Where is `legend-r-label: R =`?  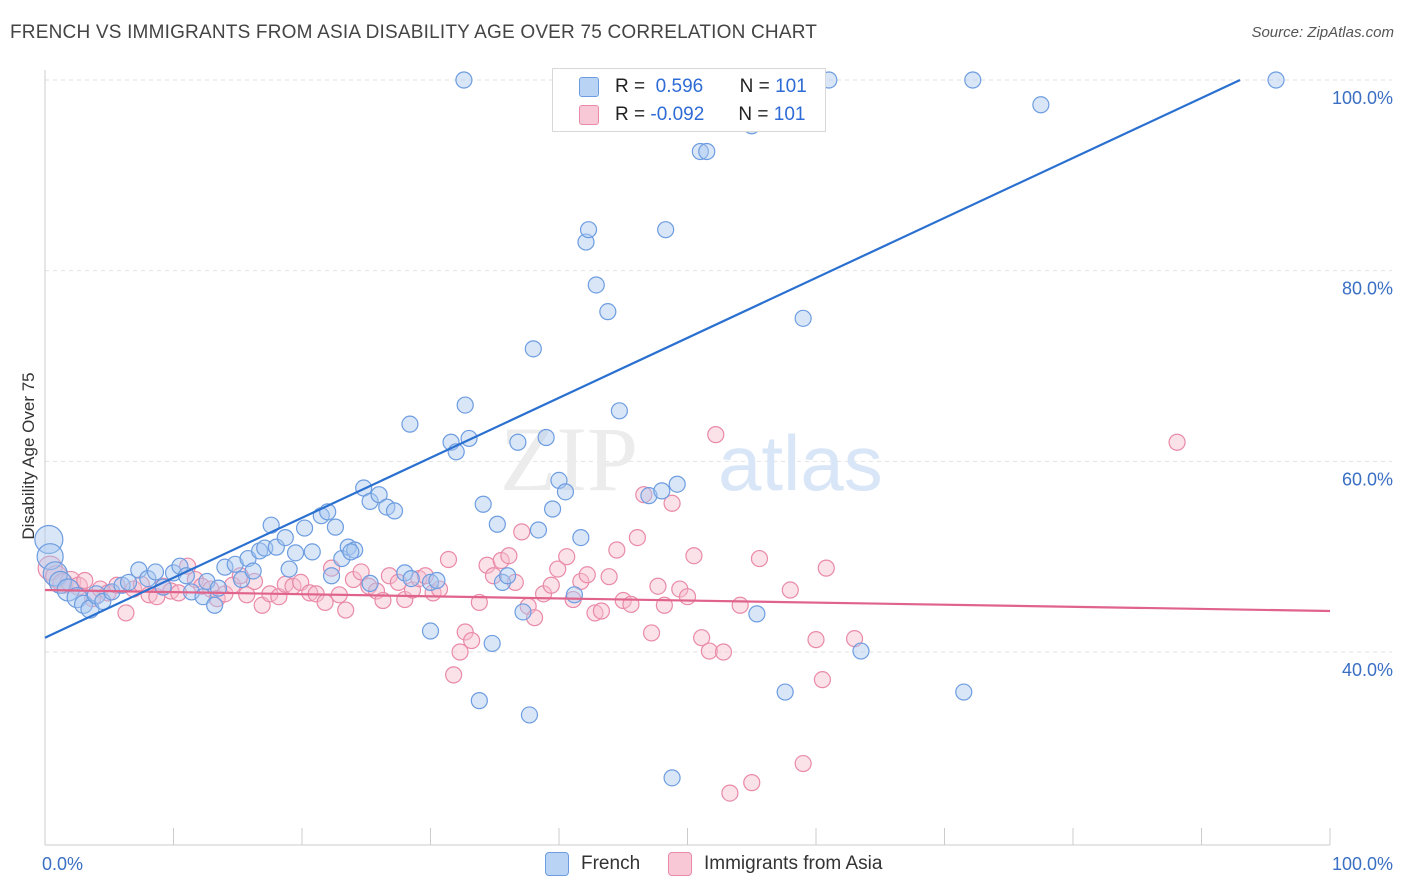 legend-r-label: R = is located at coordinates (630, 86).